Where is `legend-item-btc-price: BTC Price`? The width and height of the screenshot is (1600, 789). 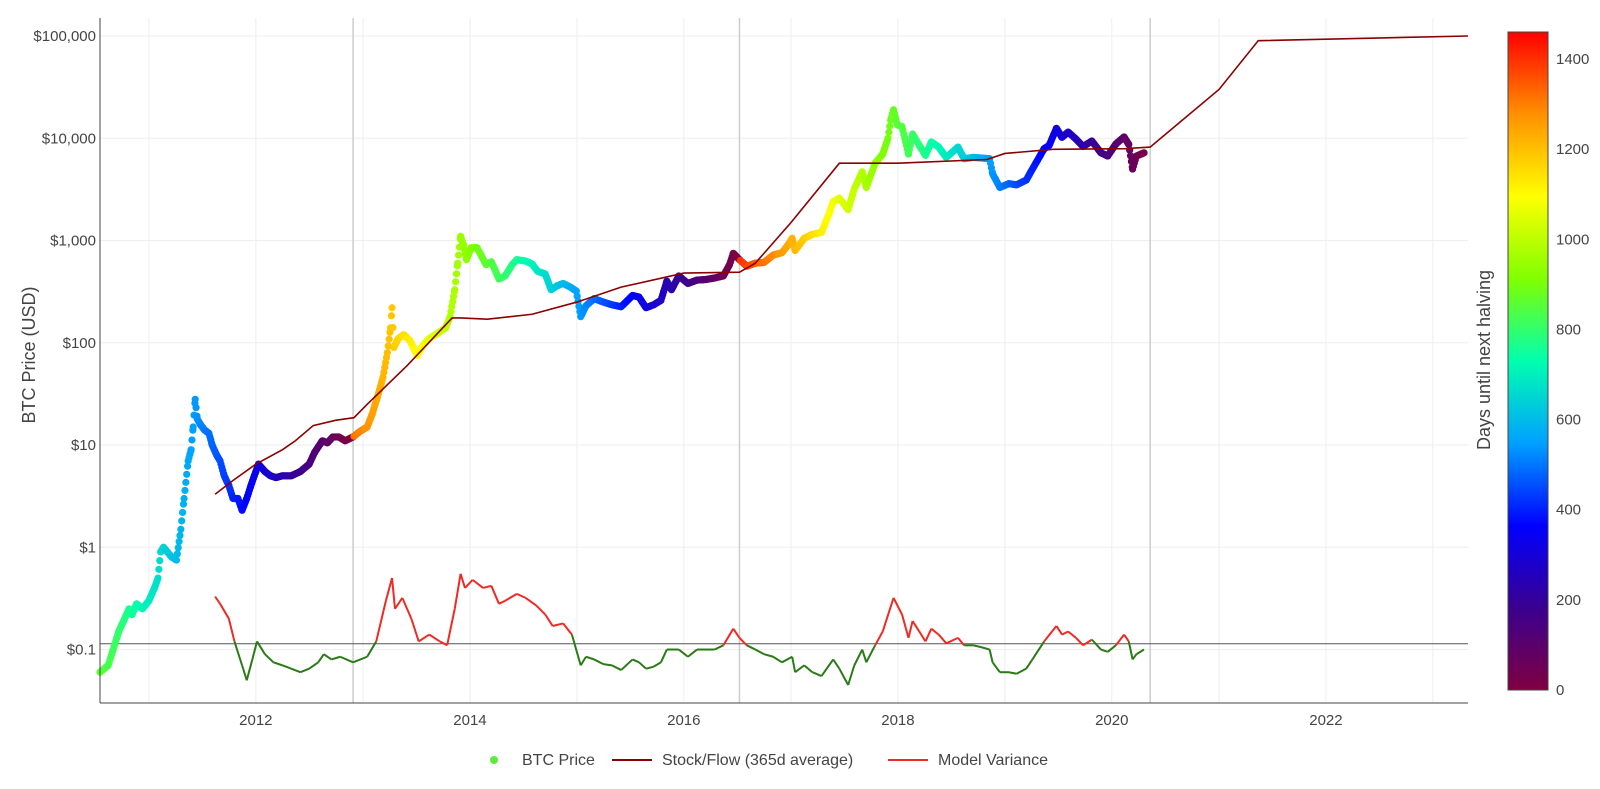
legend-item-btc-price: BTC Price is located at coordinates (542, 760).